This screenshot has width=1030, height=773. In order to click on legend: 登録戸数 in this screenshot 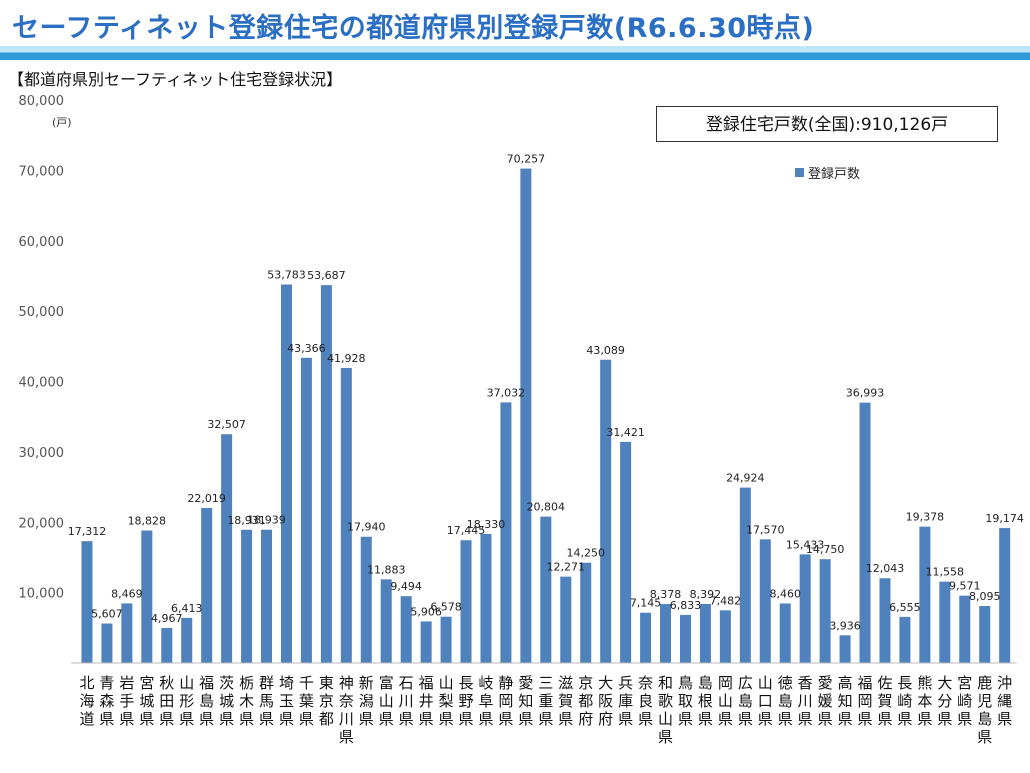, I will do `click(827, 174)`.